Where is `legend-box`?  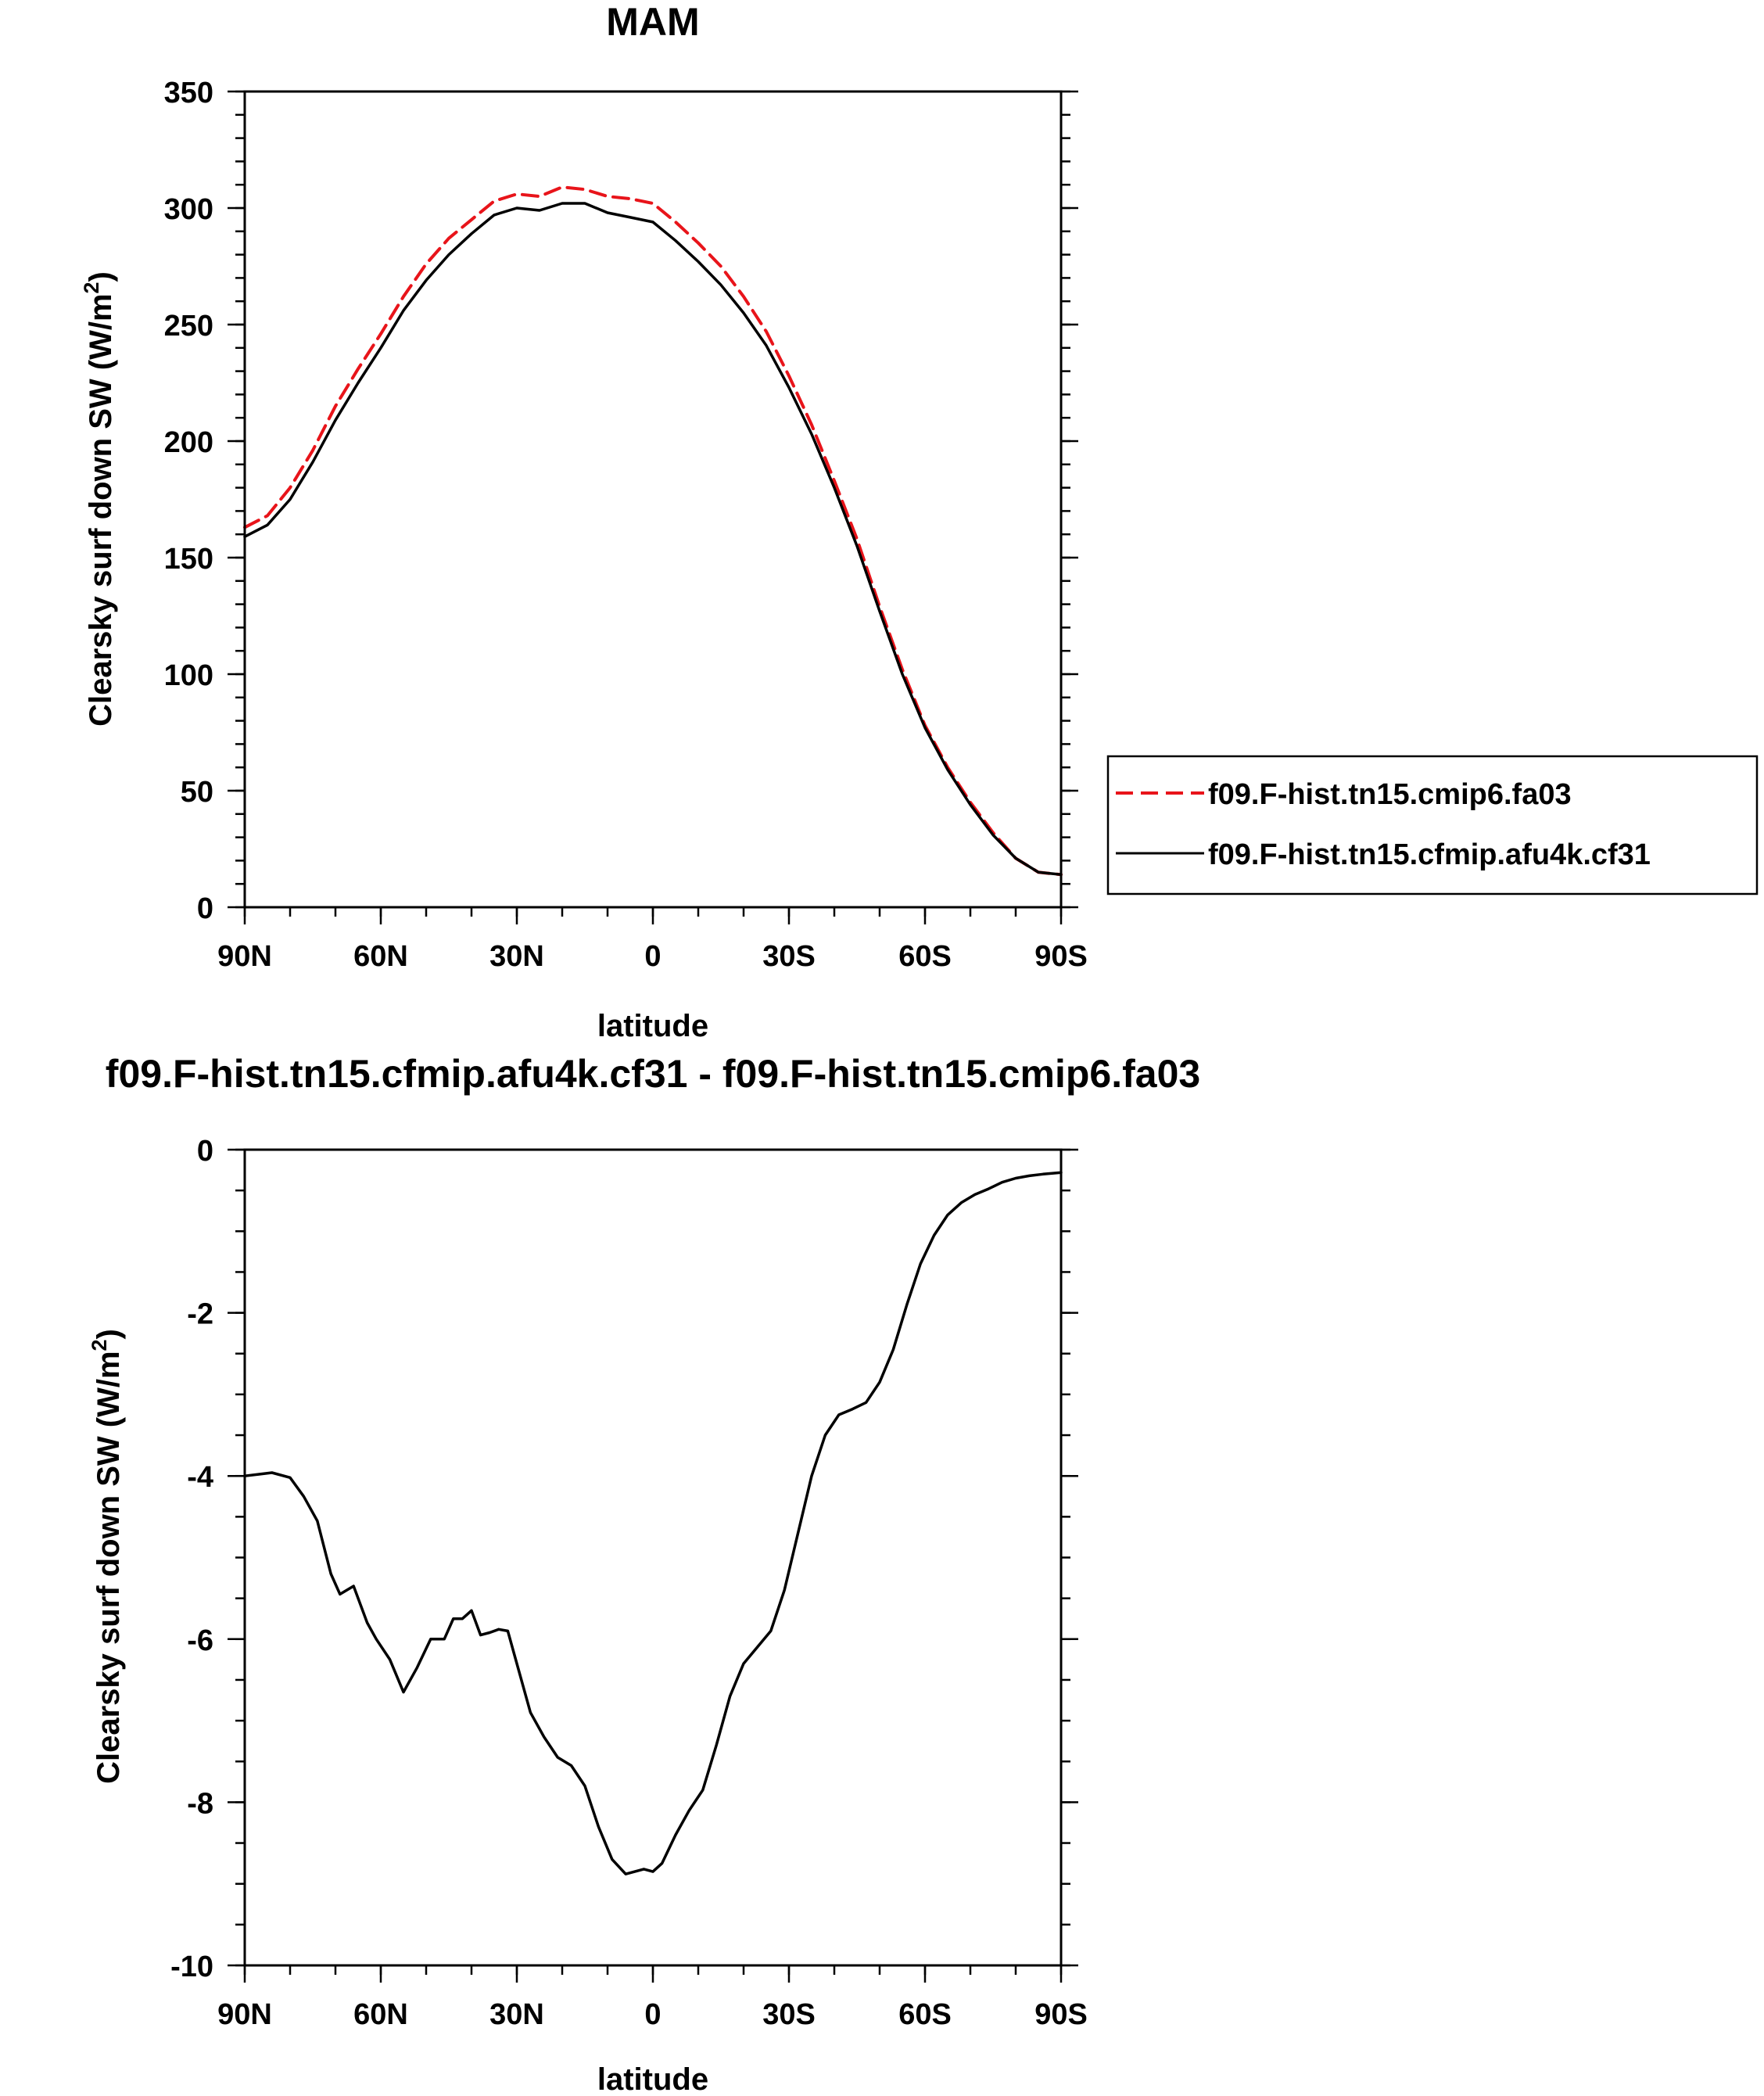 legend-box is located at coordinates (1433, 825).